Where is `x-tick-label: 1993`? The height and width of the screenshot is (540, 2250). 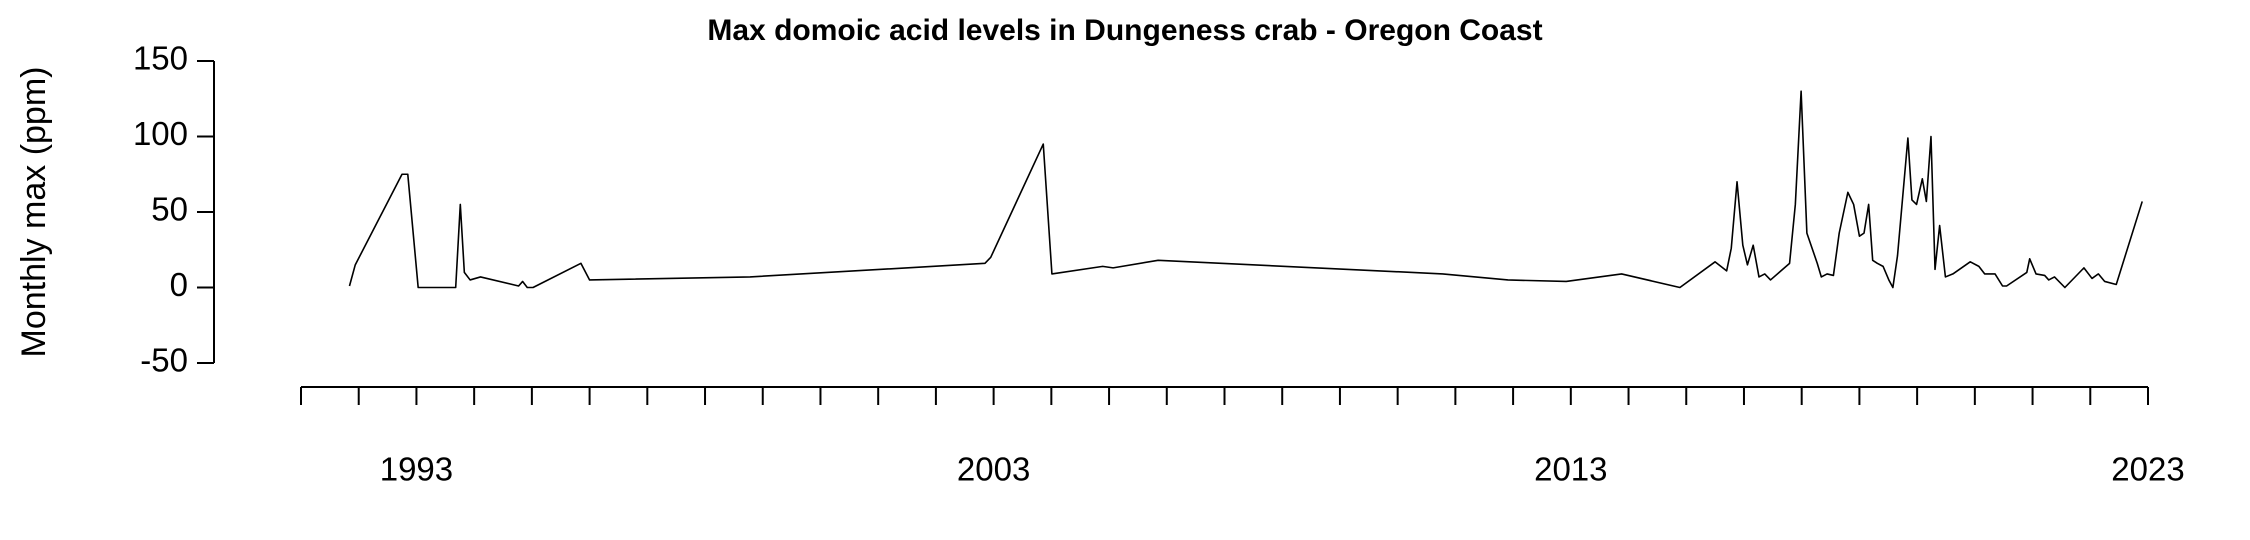 x-tick-label: 1993 is located at coordinates (416, 469).